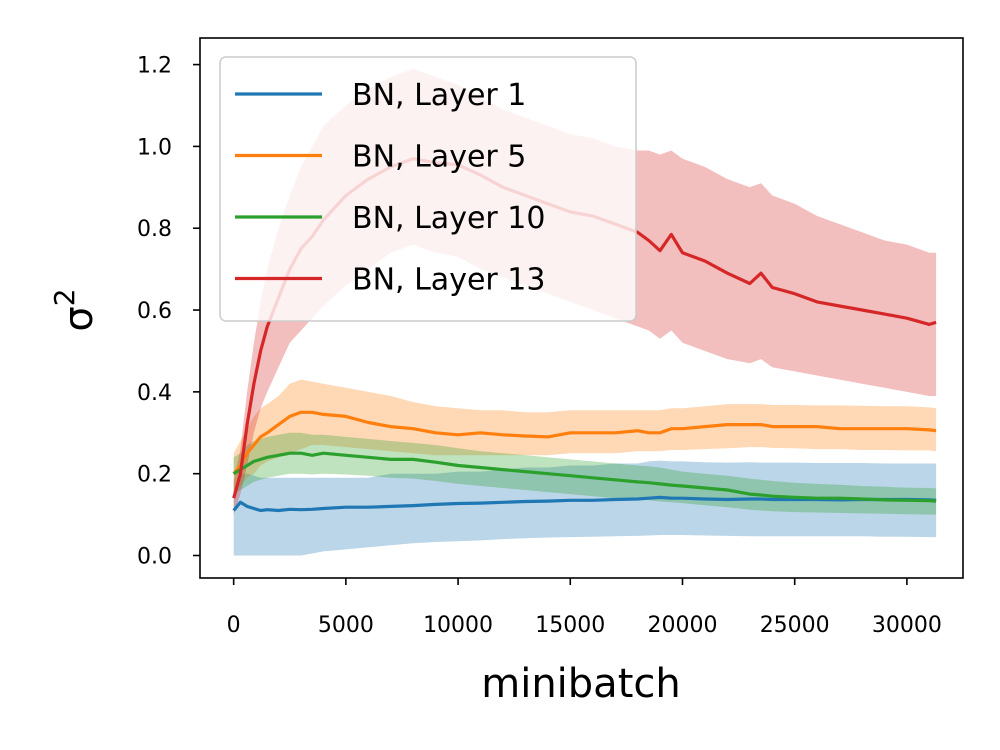  What do you see at coordinates (448, 218) in the screenshot?
I see `legend-label-bn-layer-10: BN, Layer 10` at bounding box center [448, 218].